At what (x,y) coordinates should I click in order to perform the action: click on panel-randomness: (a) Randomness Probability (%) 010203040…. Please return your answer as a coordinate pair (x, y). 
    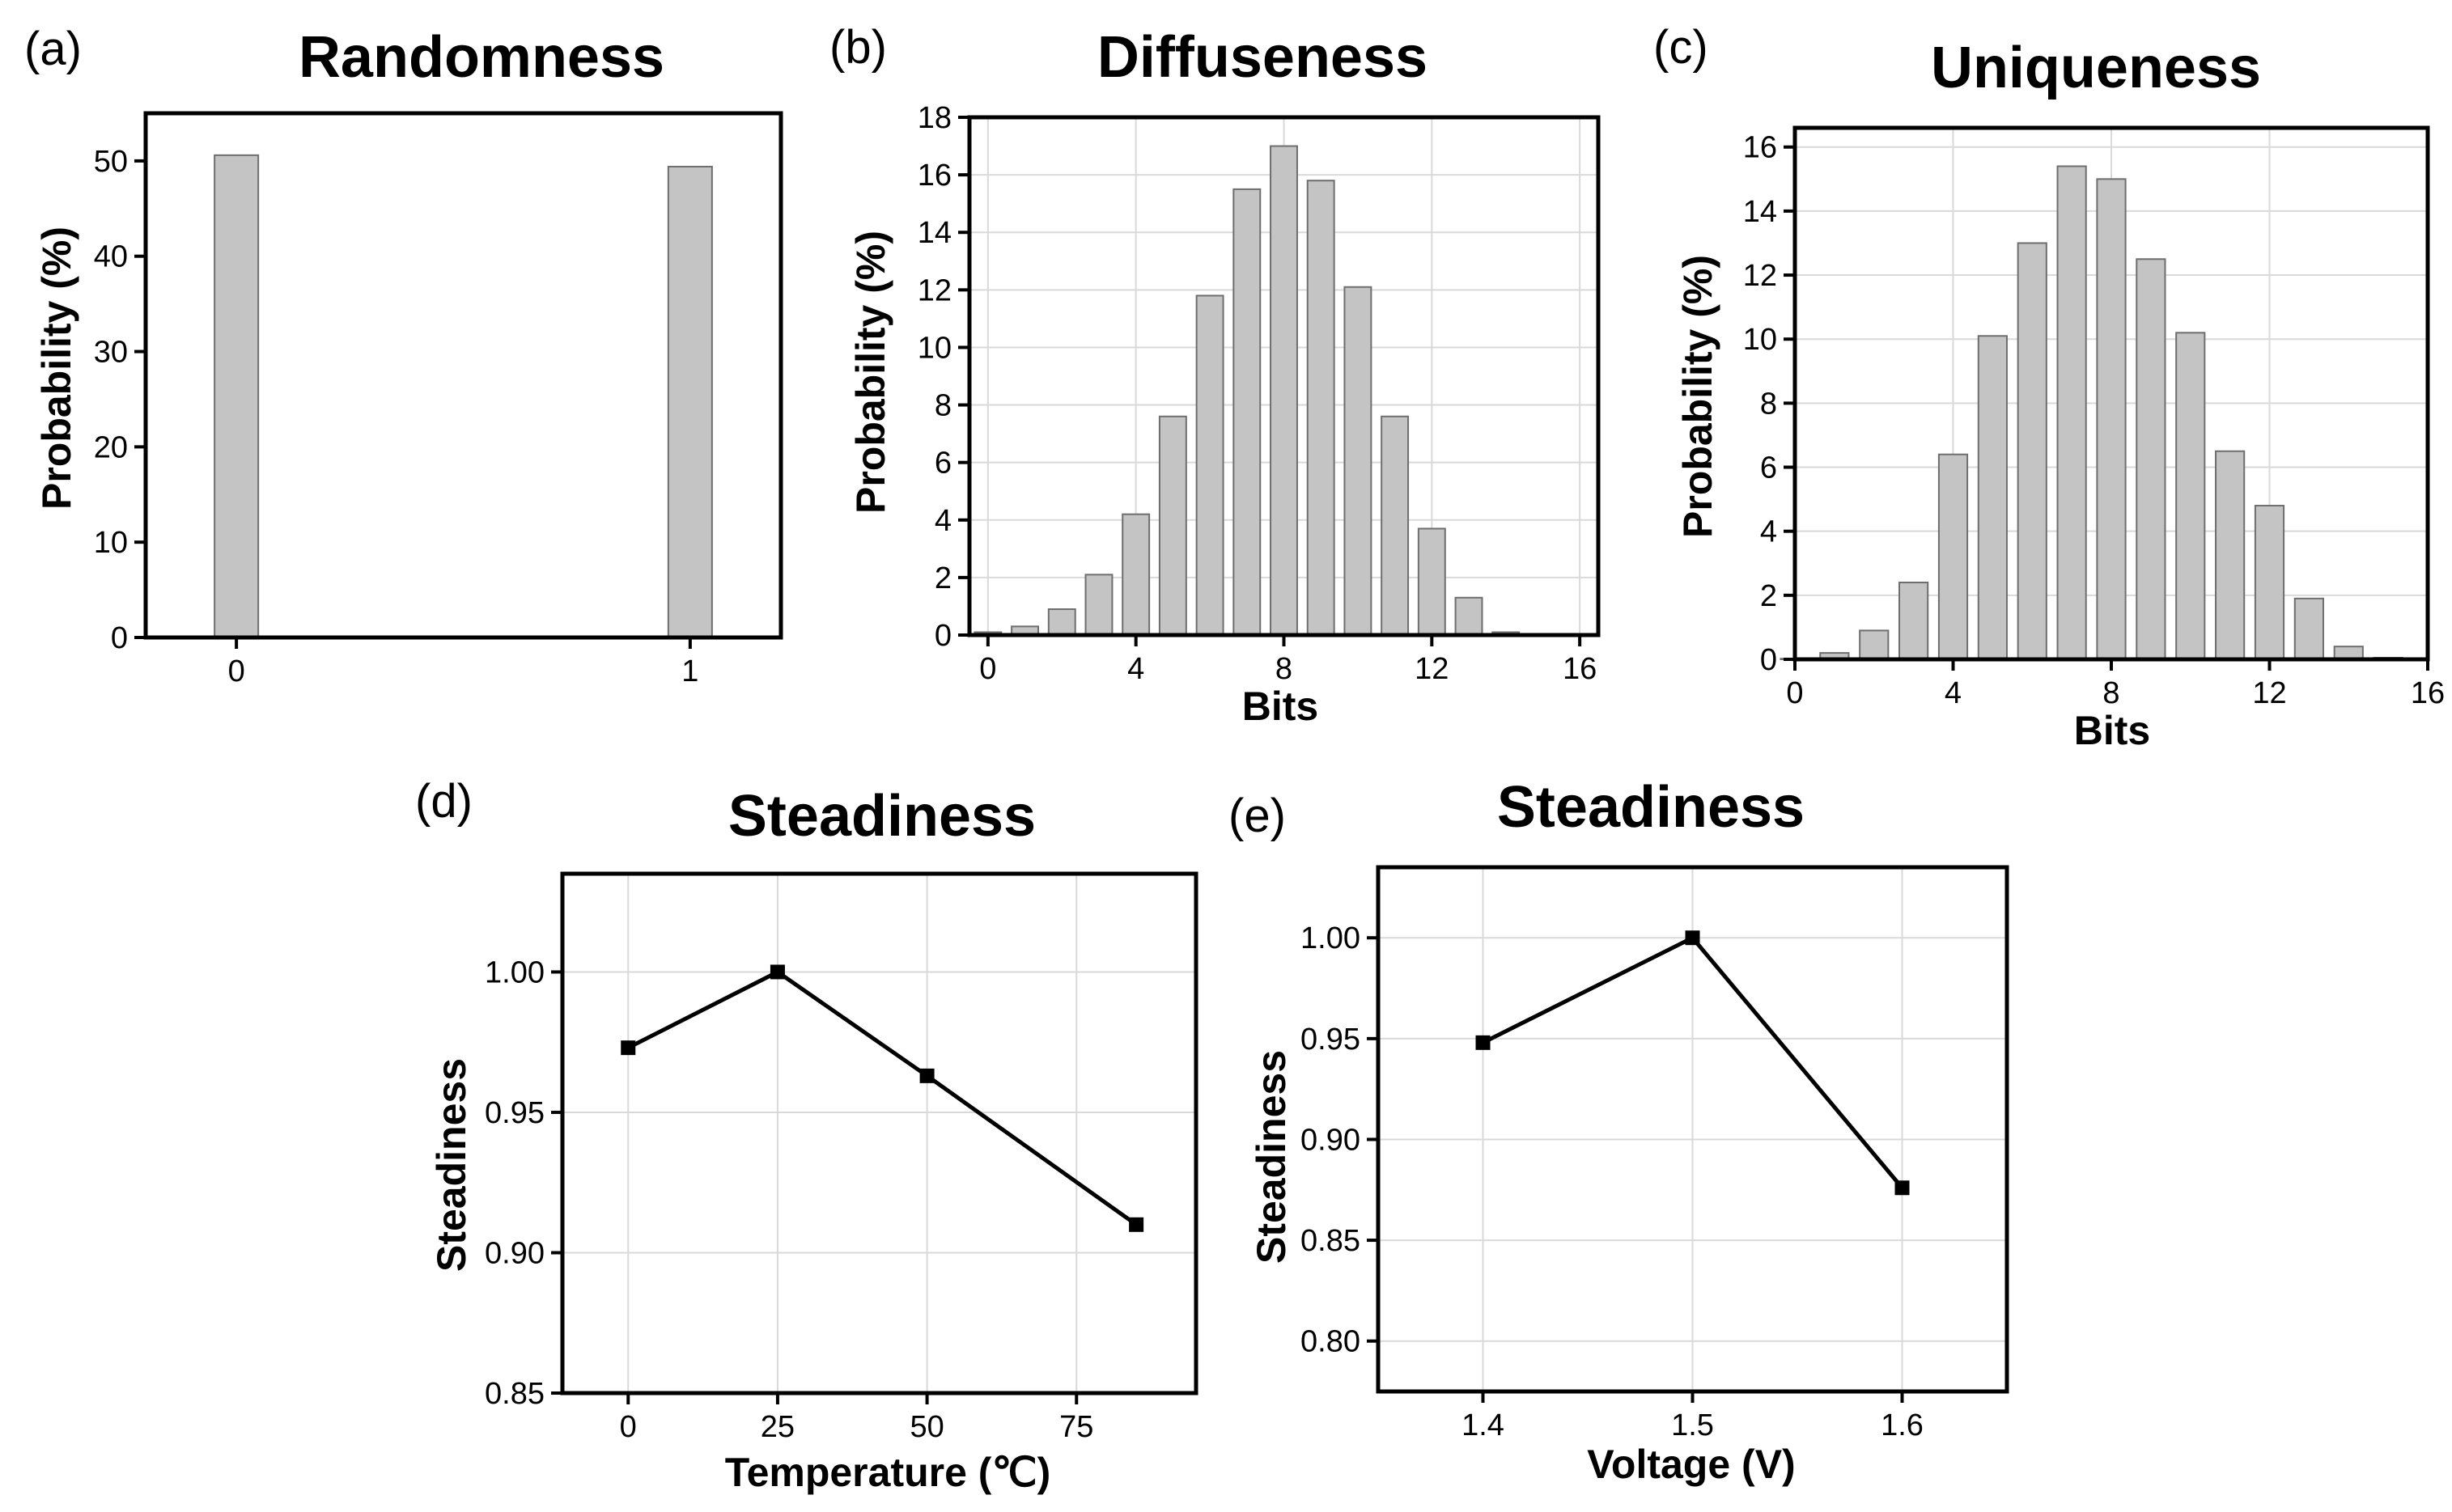
    Looking at the image, I should click on (403, 355).